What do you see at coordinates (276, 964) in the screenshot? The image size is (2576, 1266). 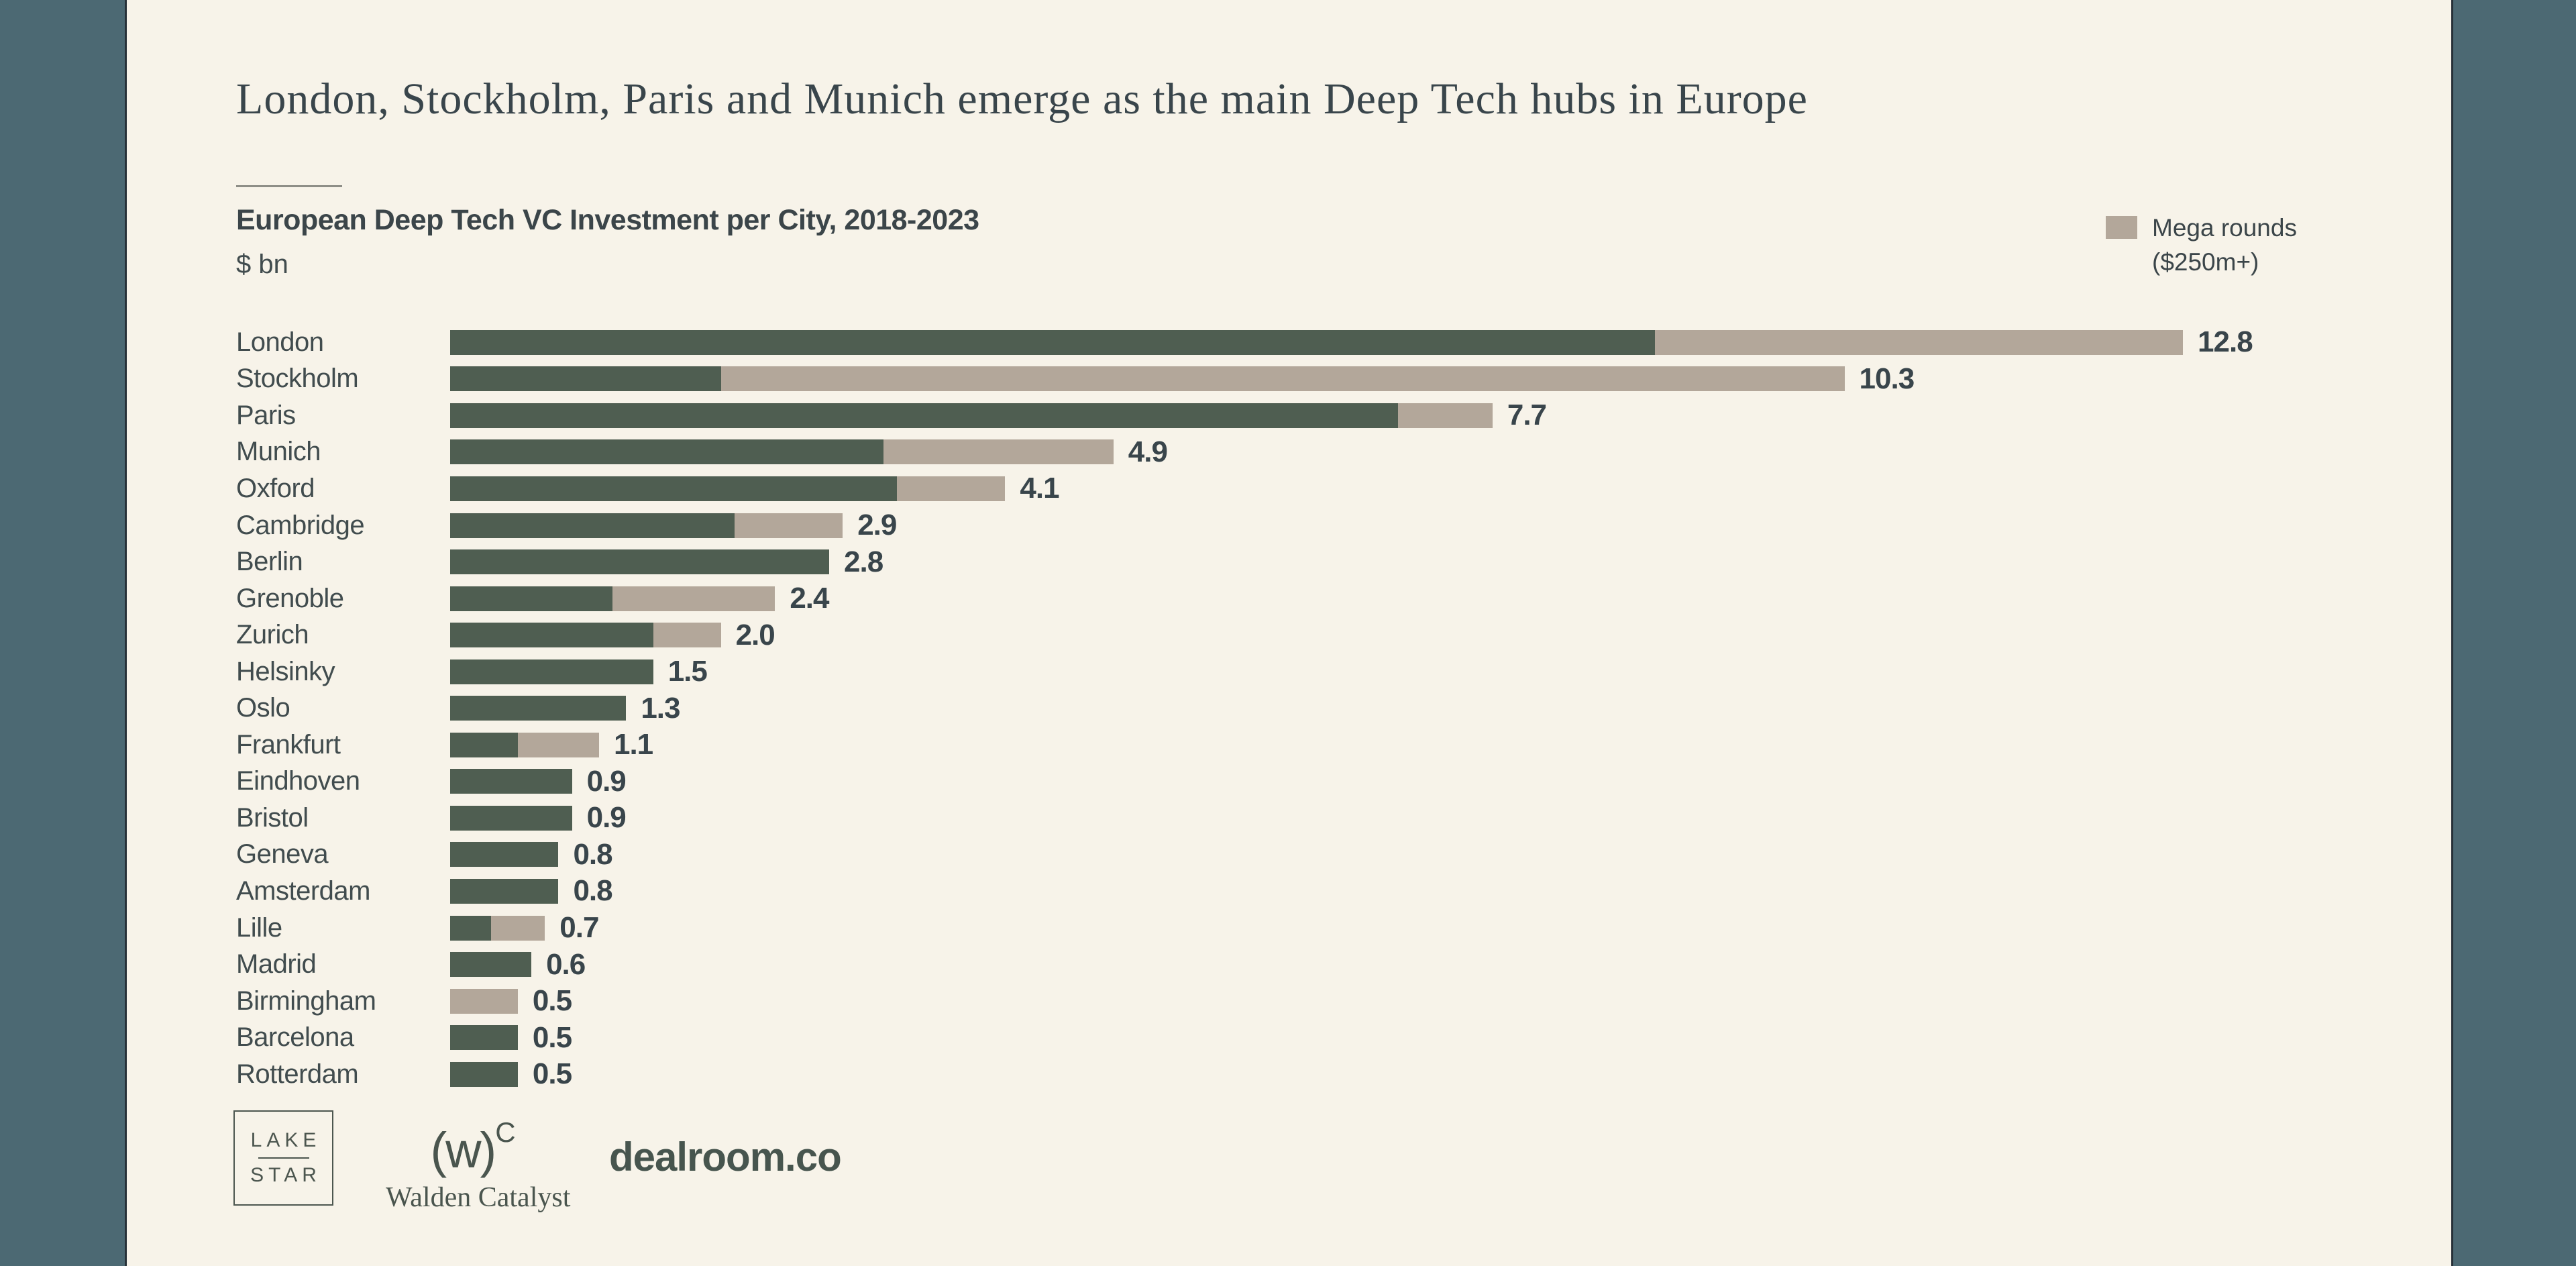 I see `bar-city-label: Madrid` at bounding box center [276, 964].